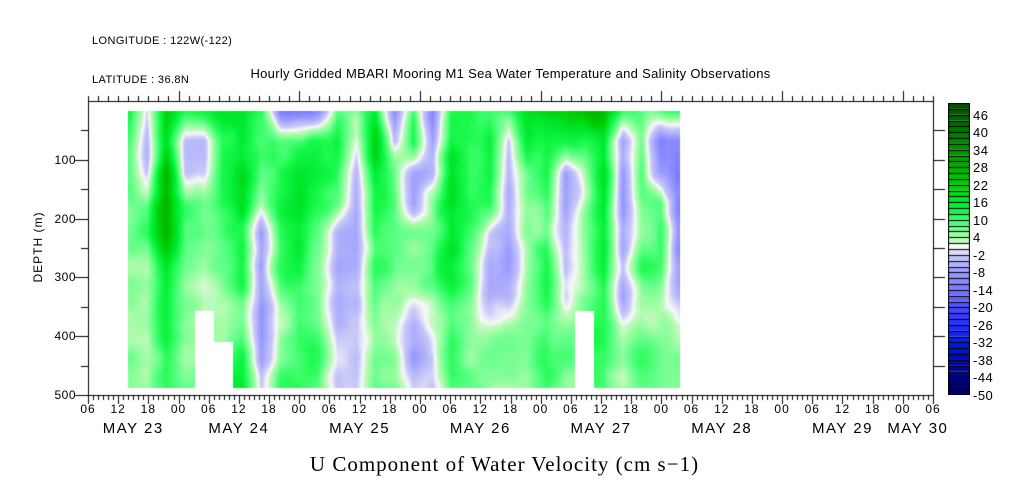 The width and height of the screenshot is (1009, 504). I want to click on x-date-label: MAY 24, so click(239, 428).